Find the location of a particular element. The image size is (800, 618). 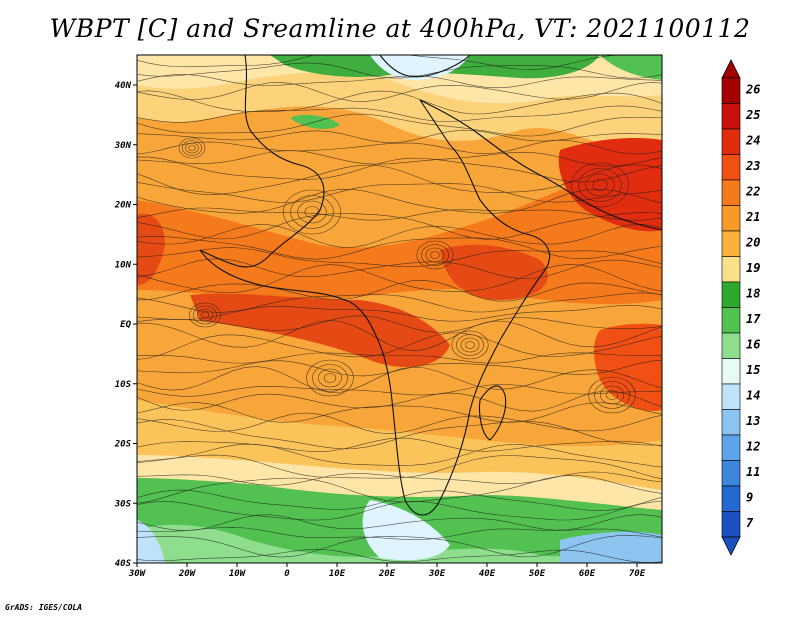

shade-13-se is located at coordinates (611, 547).